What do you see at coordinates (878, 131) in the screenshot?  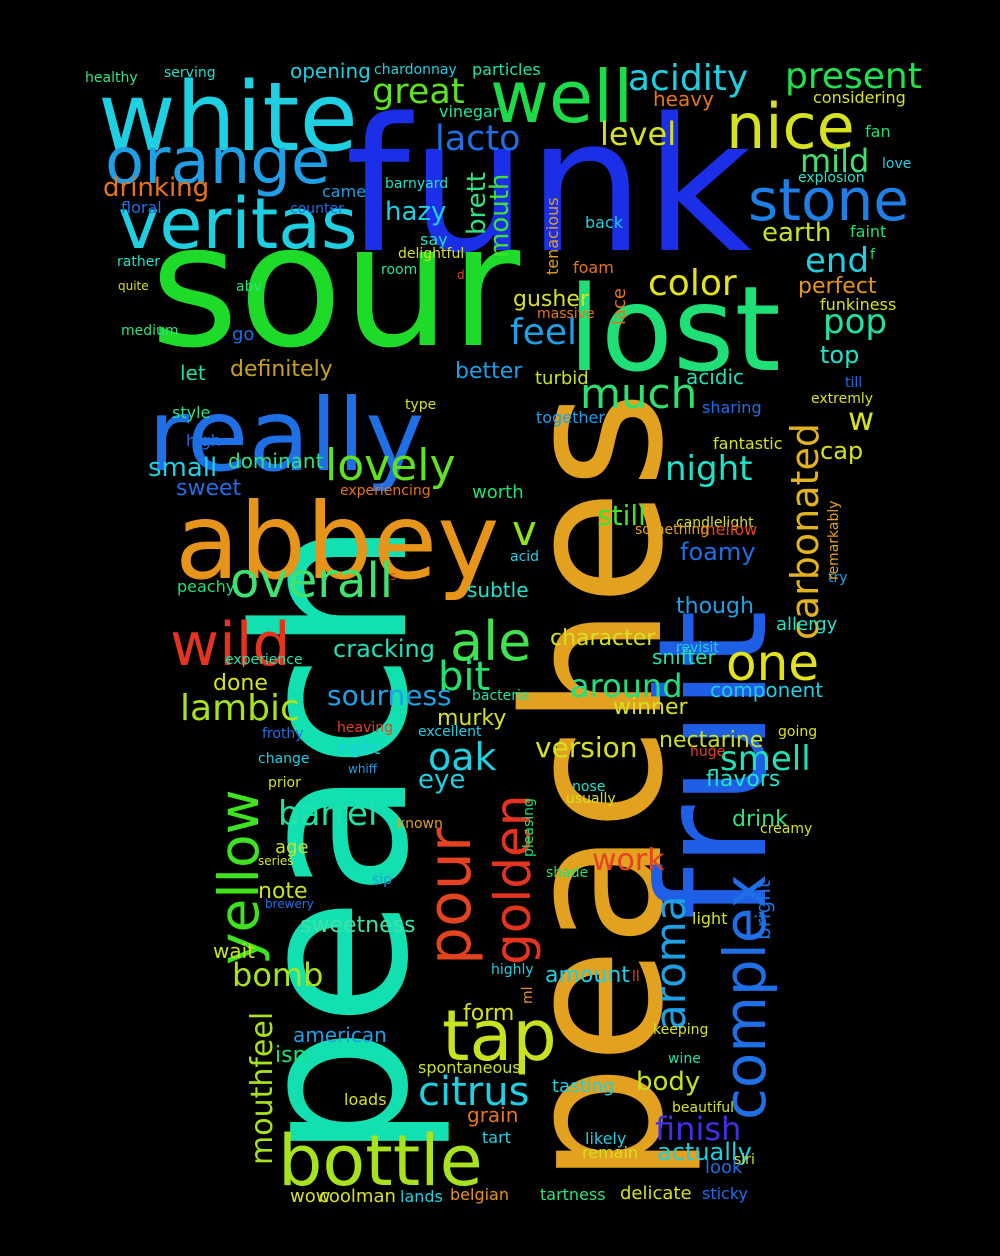 I see `word-fan: fan` at bounding box center [878, 131].